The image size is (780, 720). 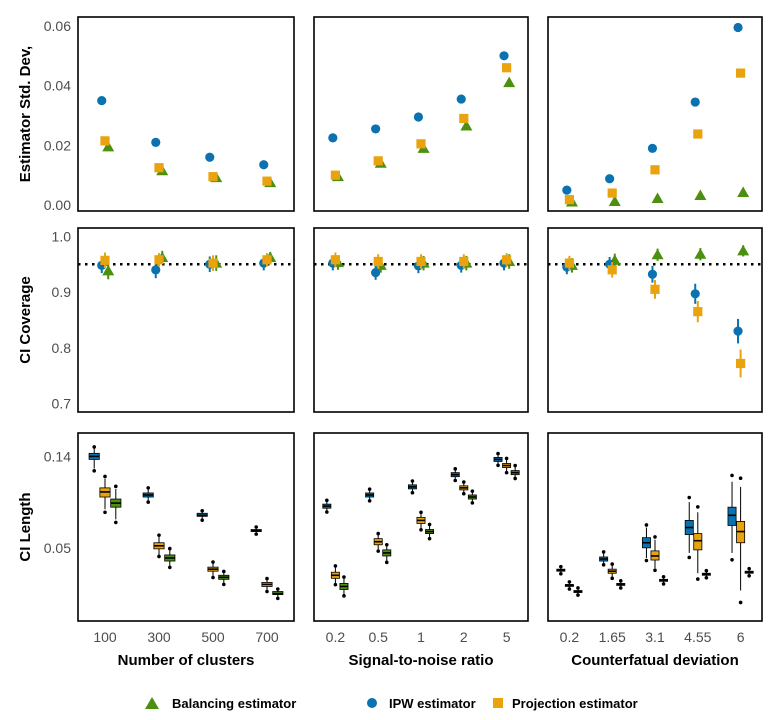 I want to click on x-tick-label: 300, so click(x=159, y=637).